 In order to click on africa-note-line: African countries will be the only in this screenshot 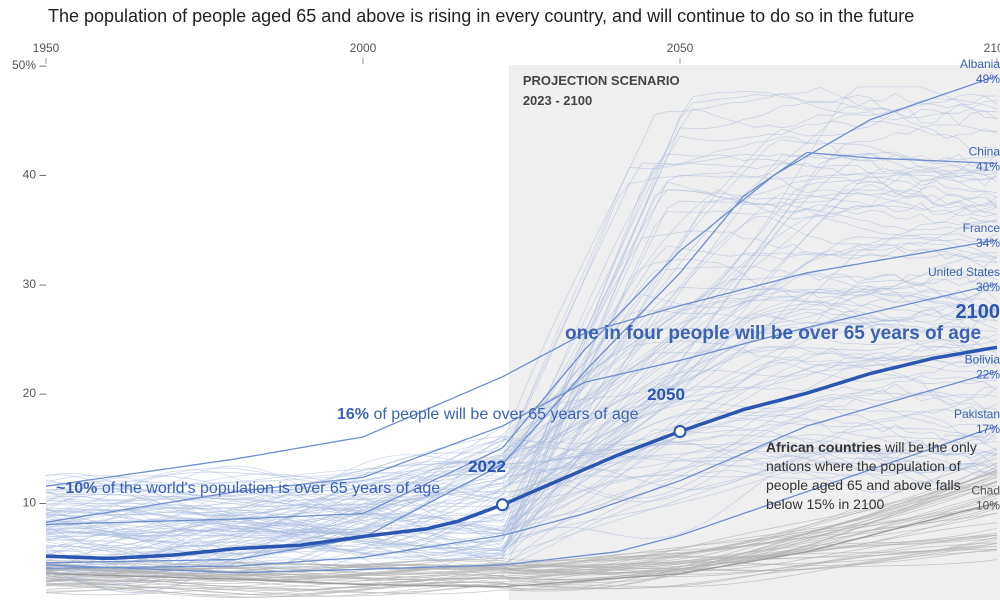, I will do `click(871, 447)`.